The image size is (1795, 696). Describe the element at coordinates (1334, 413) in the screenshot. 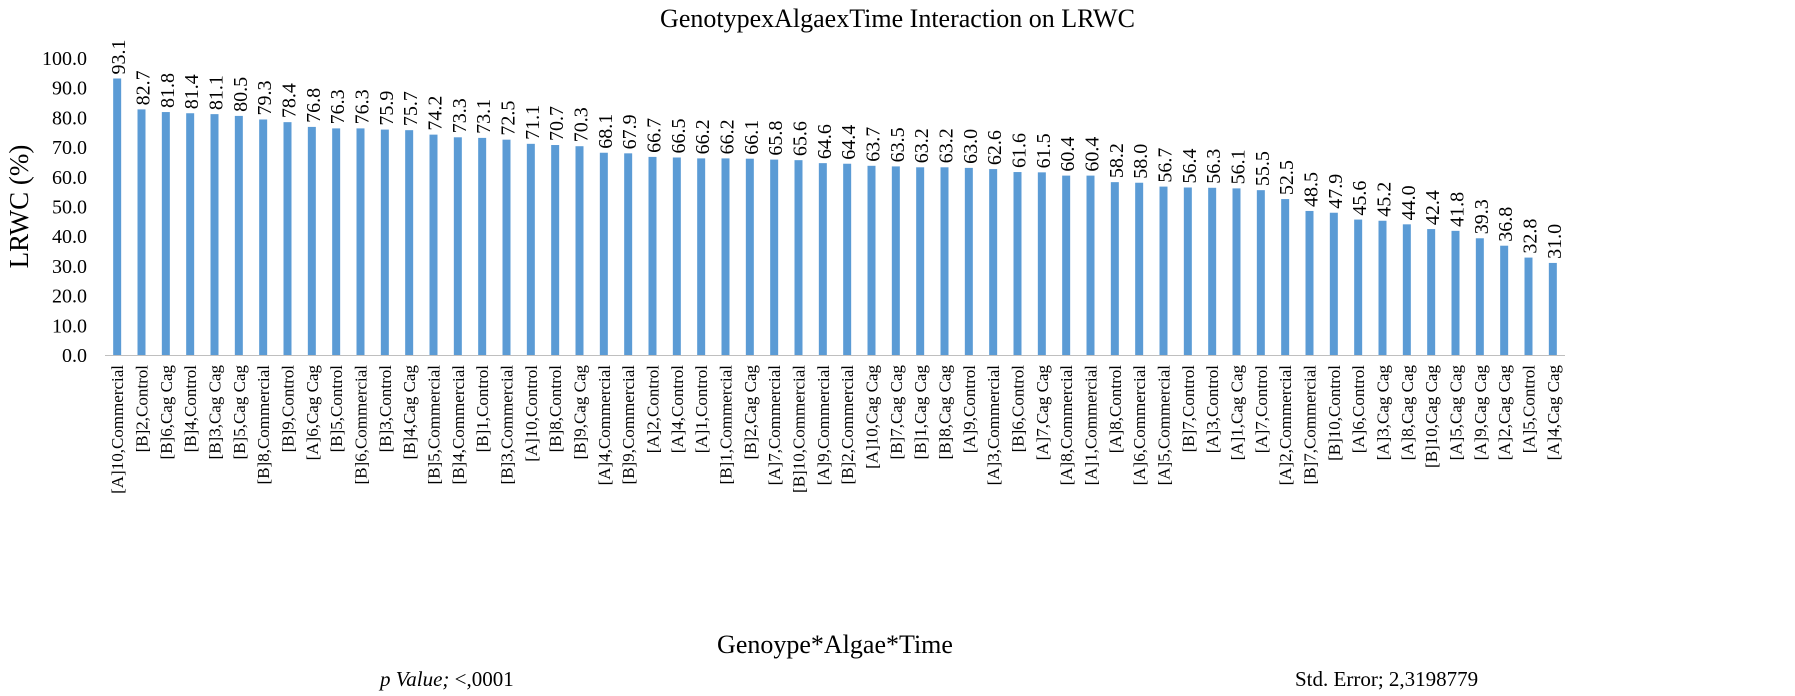

I see `x-tick-label: [B]10,Control` at that location.